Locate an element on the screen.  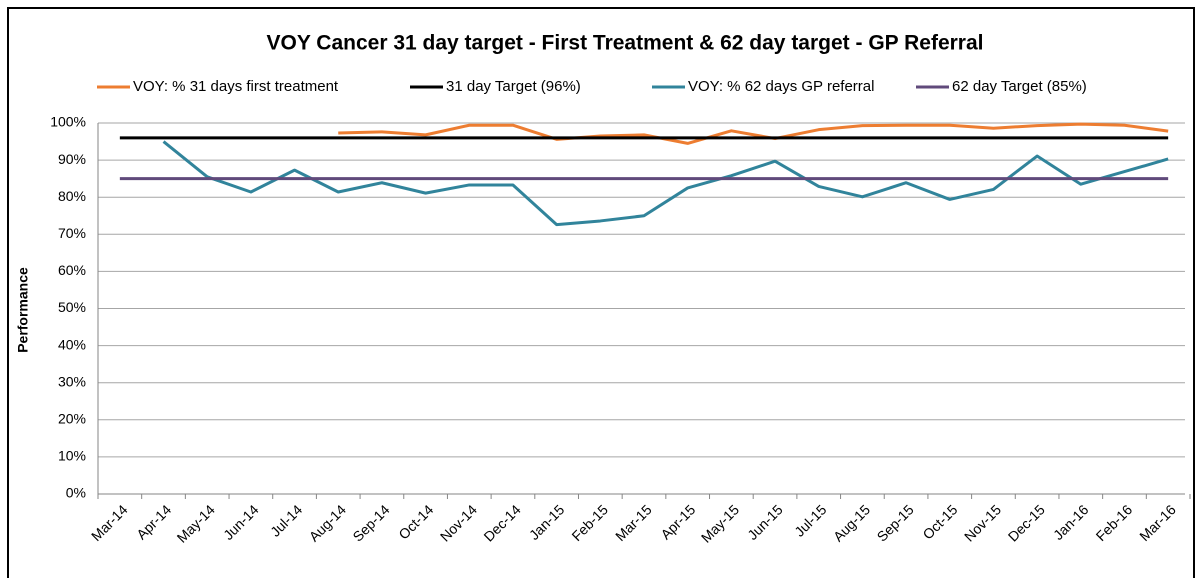
y-tick-label: 70% is located at coordinates (72, 233).